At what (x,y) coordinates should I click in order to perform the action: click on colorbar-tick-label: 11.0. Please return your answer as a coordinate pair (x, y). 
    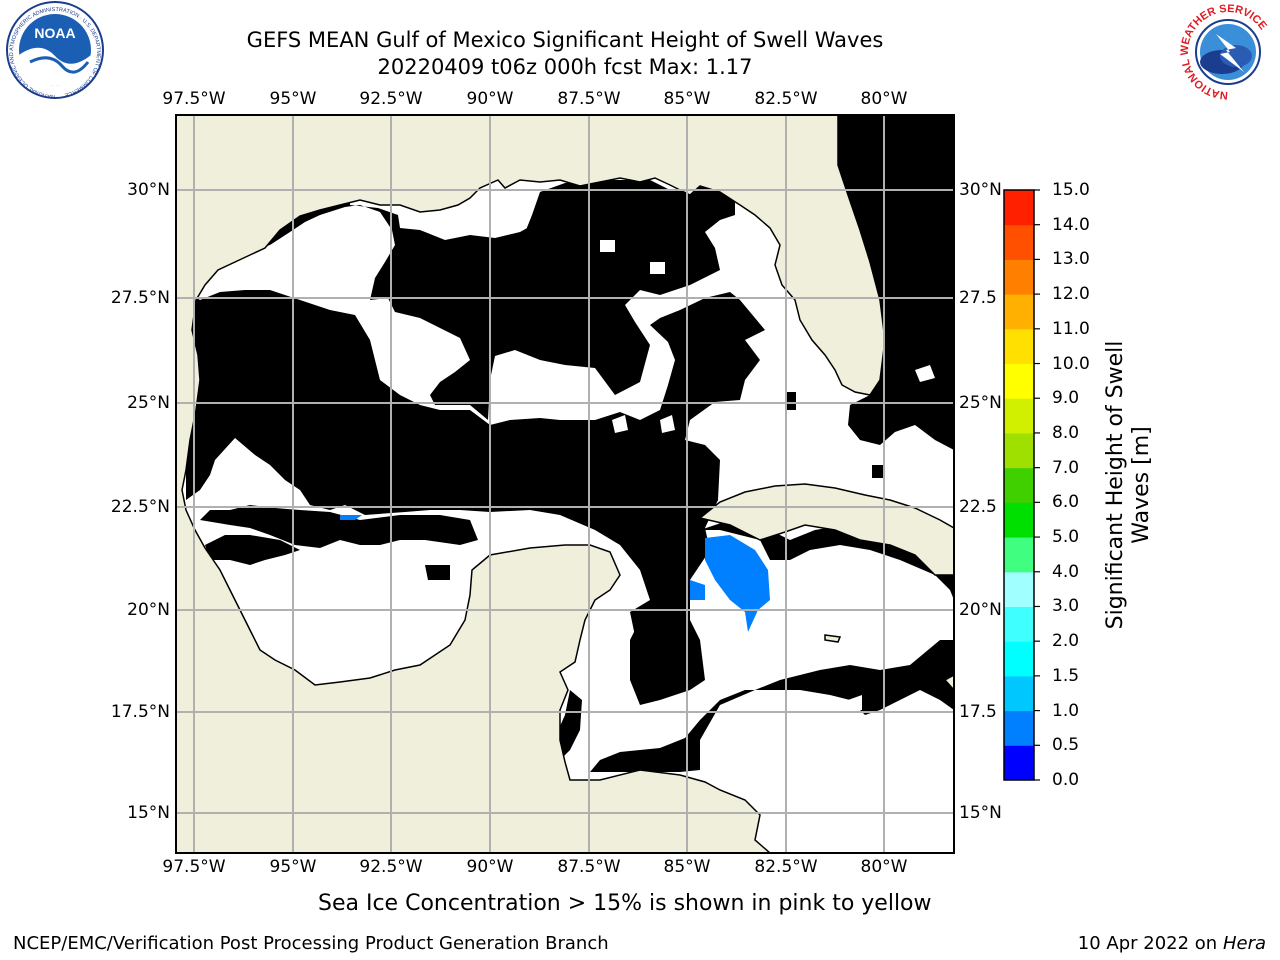
    Looking at the image, I should click on (1071, 329).